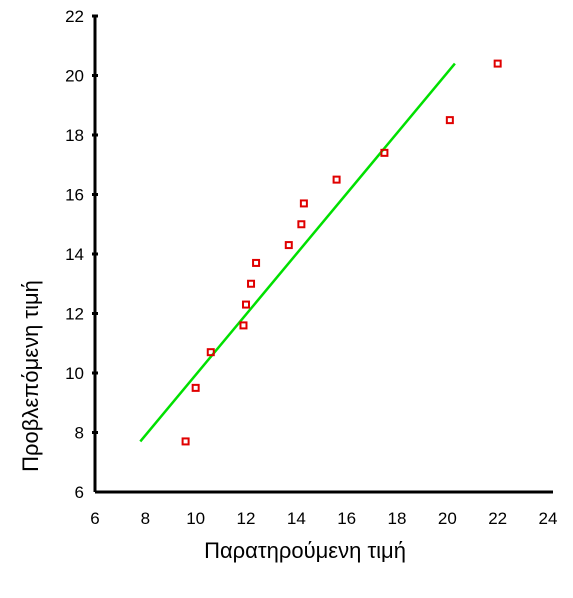 The image size is (573, 598). Describe the element at coordinates (94, 518) in the screenshot. I see `x-tick-label: 6` at that location.